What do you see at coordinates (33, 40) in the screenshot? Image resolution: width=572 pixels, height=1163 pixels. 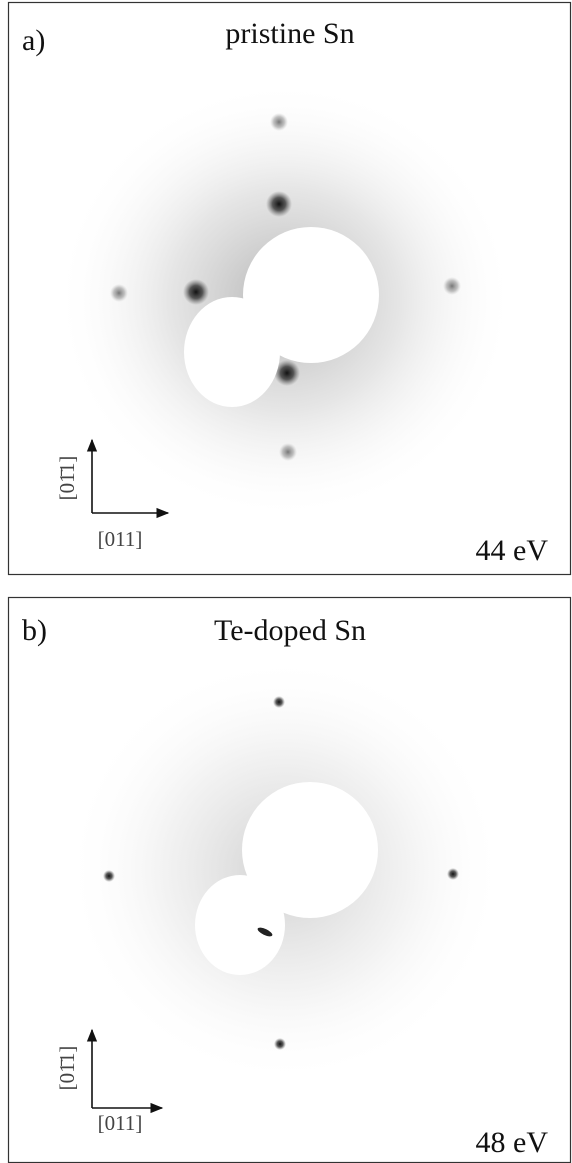 I see `panel-label: a)` at bounding box center [33, 40].